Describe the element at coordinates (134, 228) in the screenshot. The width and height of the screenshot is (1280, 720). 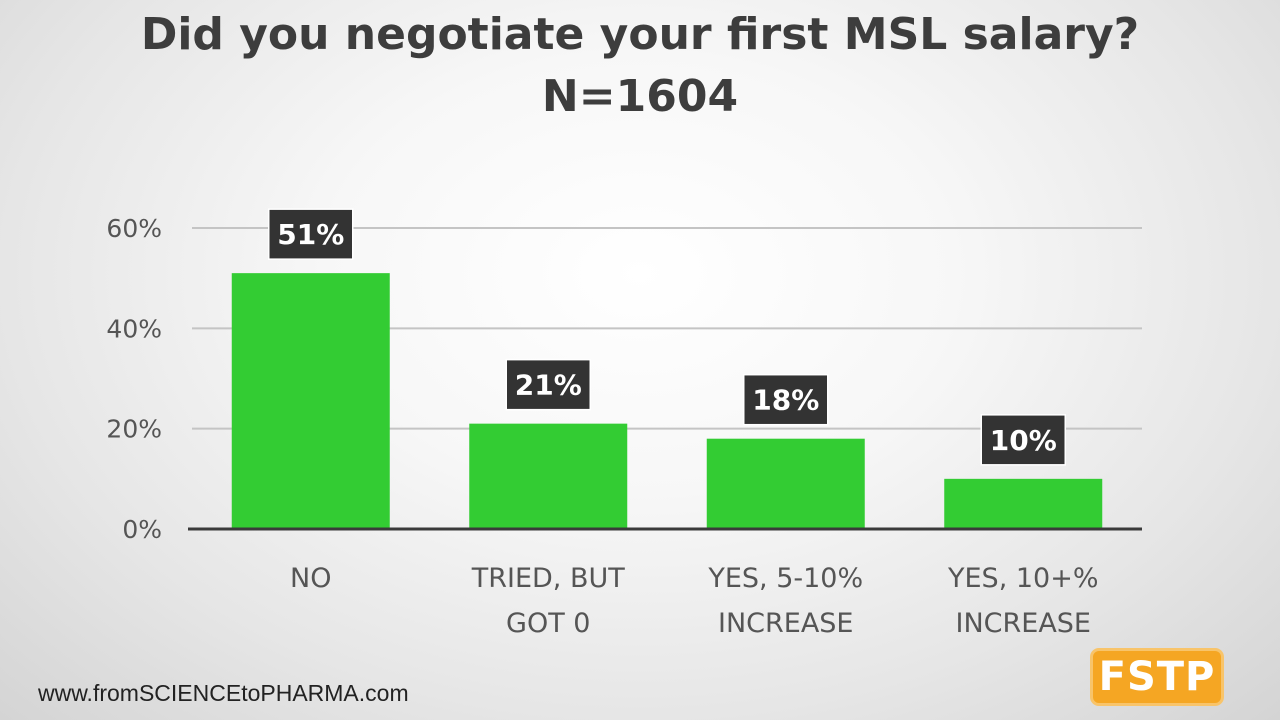
I see `y-tick-label: 60%` at that location.